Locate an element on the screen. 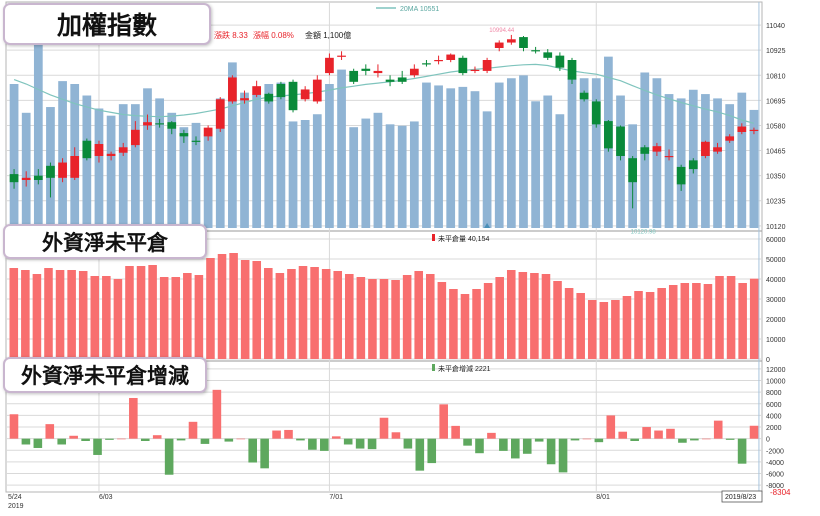  y-tick-label: 11040 is located at coordinates (775, 26).